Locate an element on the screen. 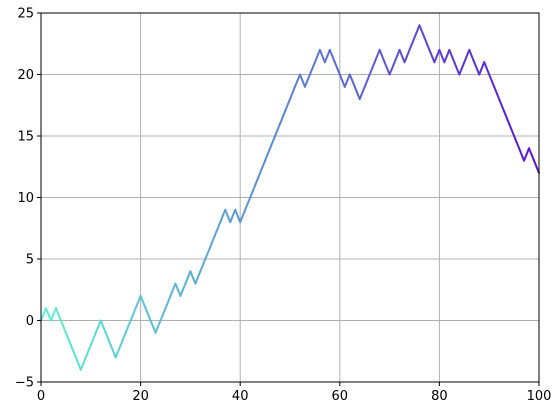 This screenshot has width=556, height=410. y-tick-label: 0 is located at coordinates (30, 321).